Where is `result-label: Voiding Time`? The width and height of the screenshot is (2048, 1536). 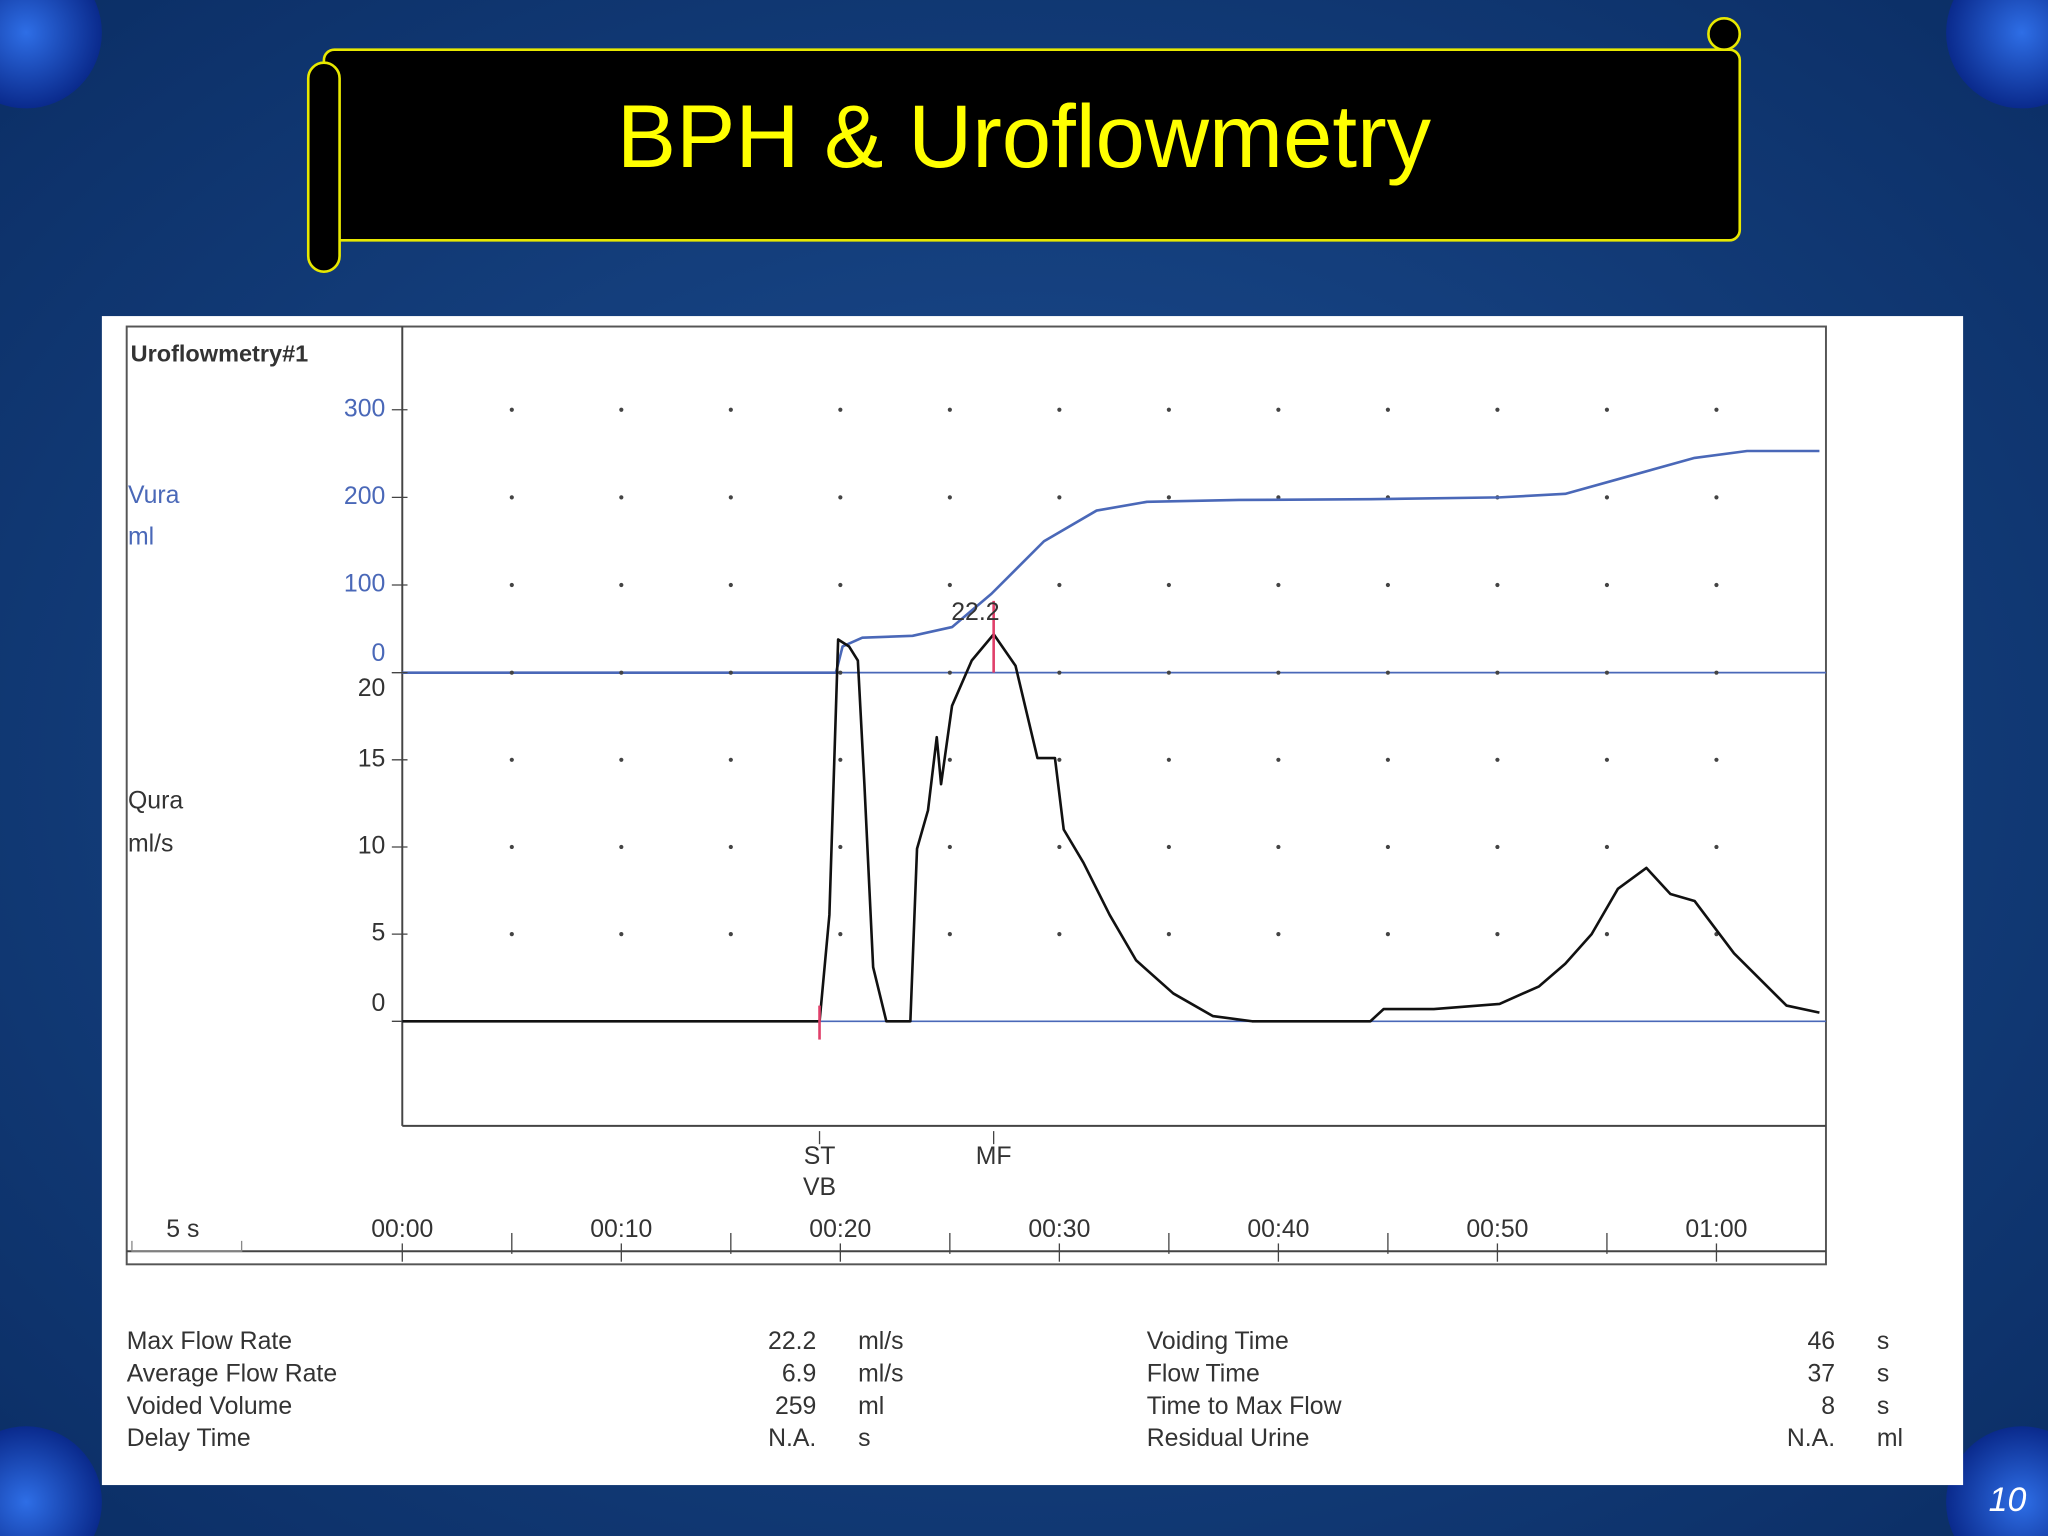 result-label: Voiding Time is located at coordinates (1218, 1341).